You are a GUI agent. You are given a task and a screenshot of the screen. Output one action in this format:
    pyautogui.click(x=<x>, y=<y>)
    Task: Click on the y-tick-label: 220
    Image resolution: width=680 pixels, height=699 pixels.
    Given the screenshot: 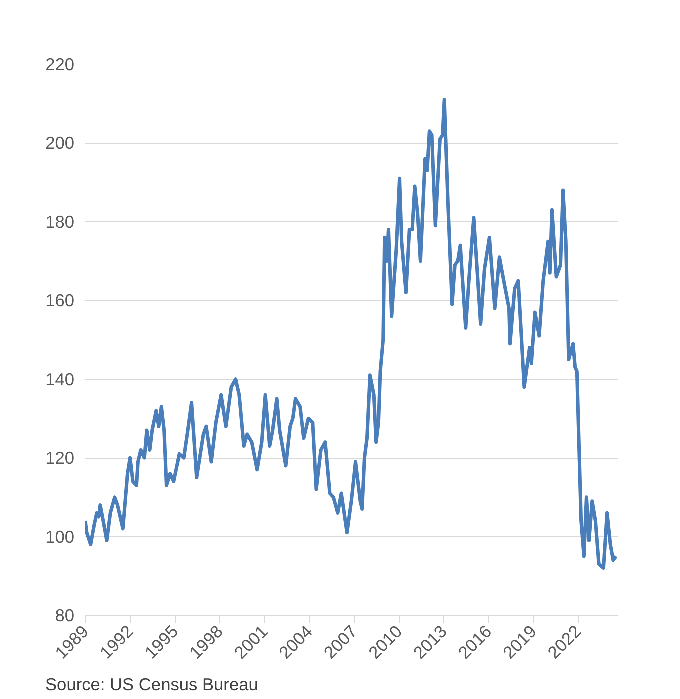 What is the action you would take?
    pyautogui.click(x=60, y=64)
    